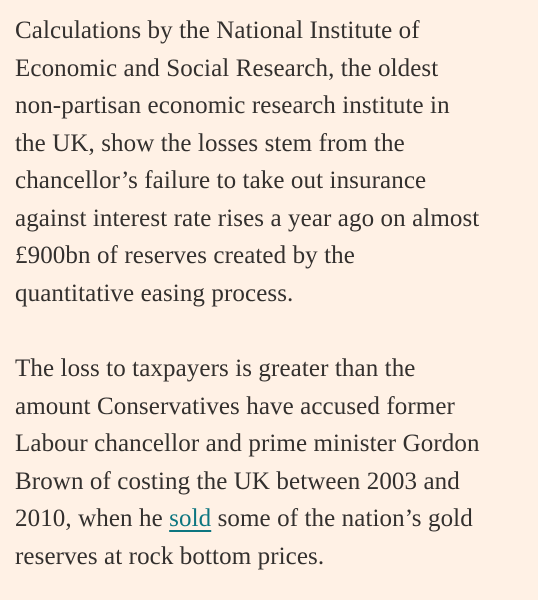 The width and height of the screenshot is (538, 600). Describe the element at coordinates (92, 518) in the screenshot. I see `text-fragment: 2010, when he` at that location.